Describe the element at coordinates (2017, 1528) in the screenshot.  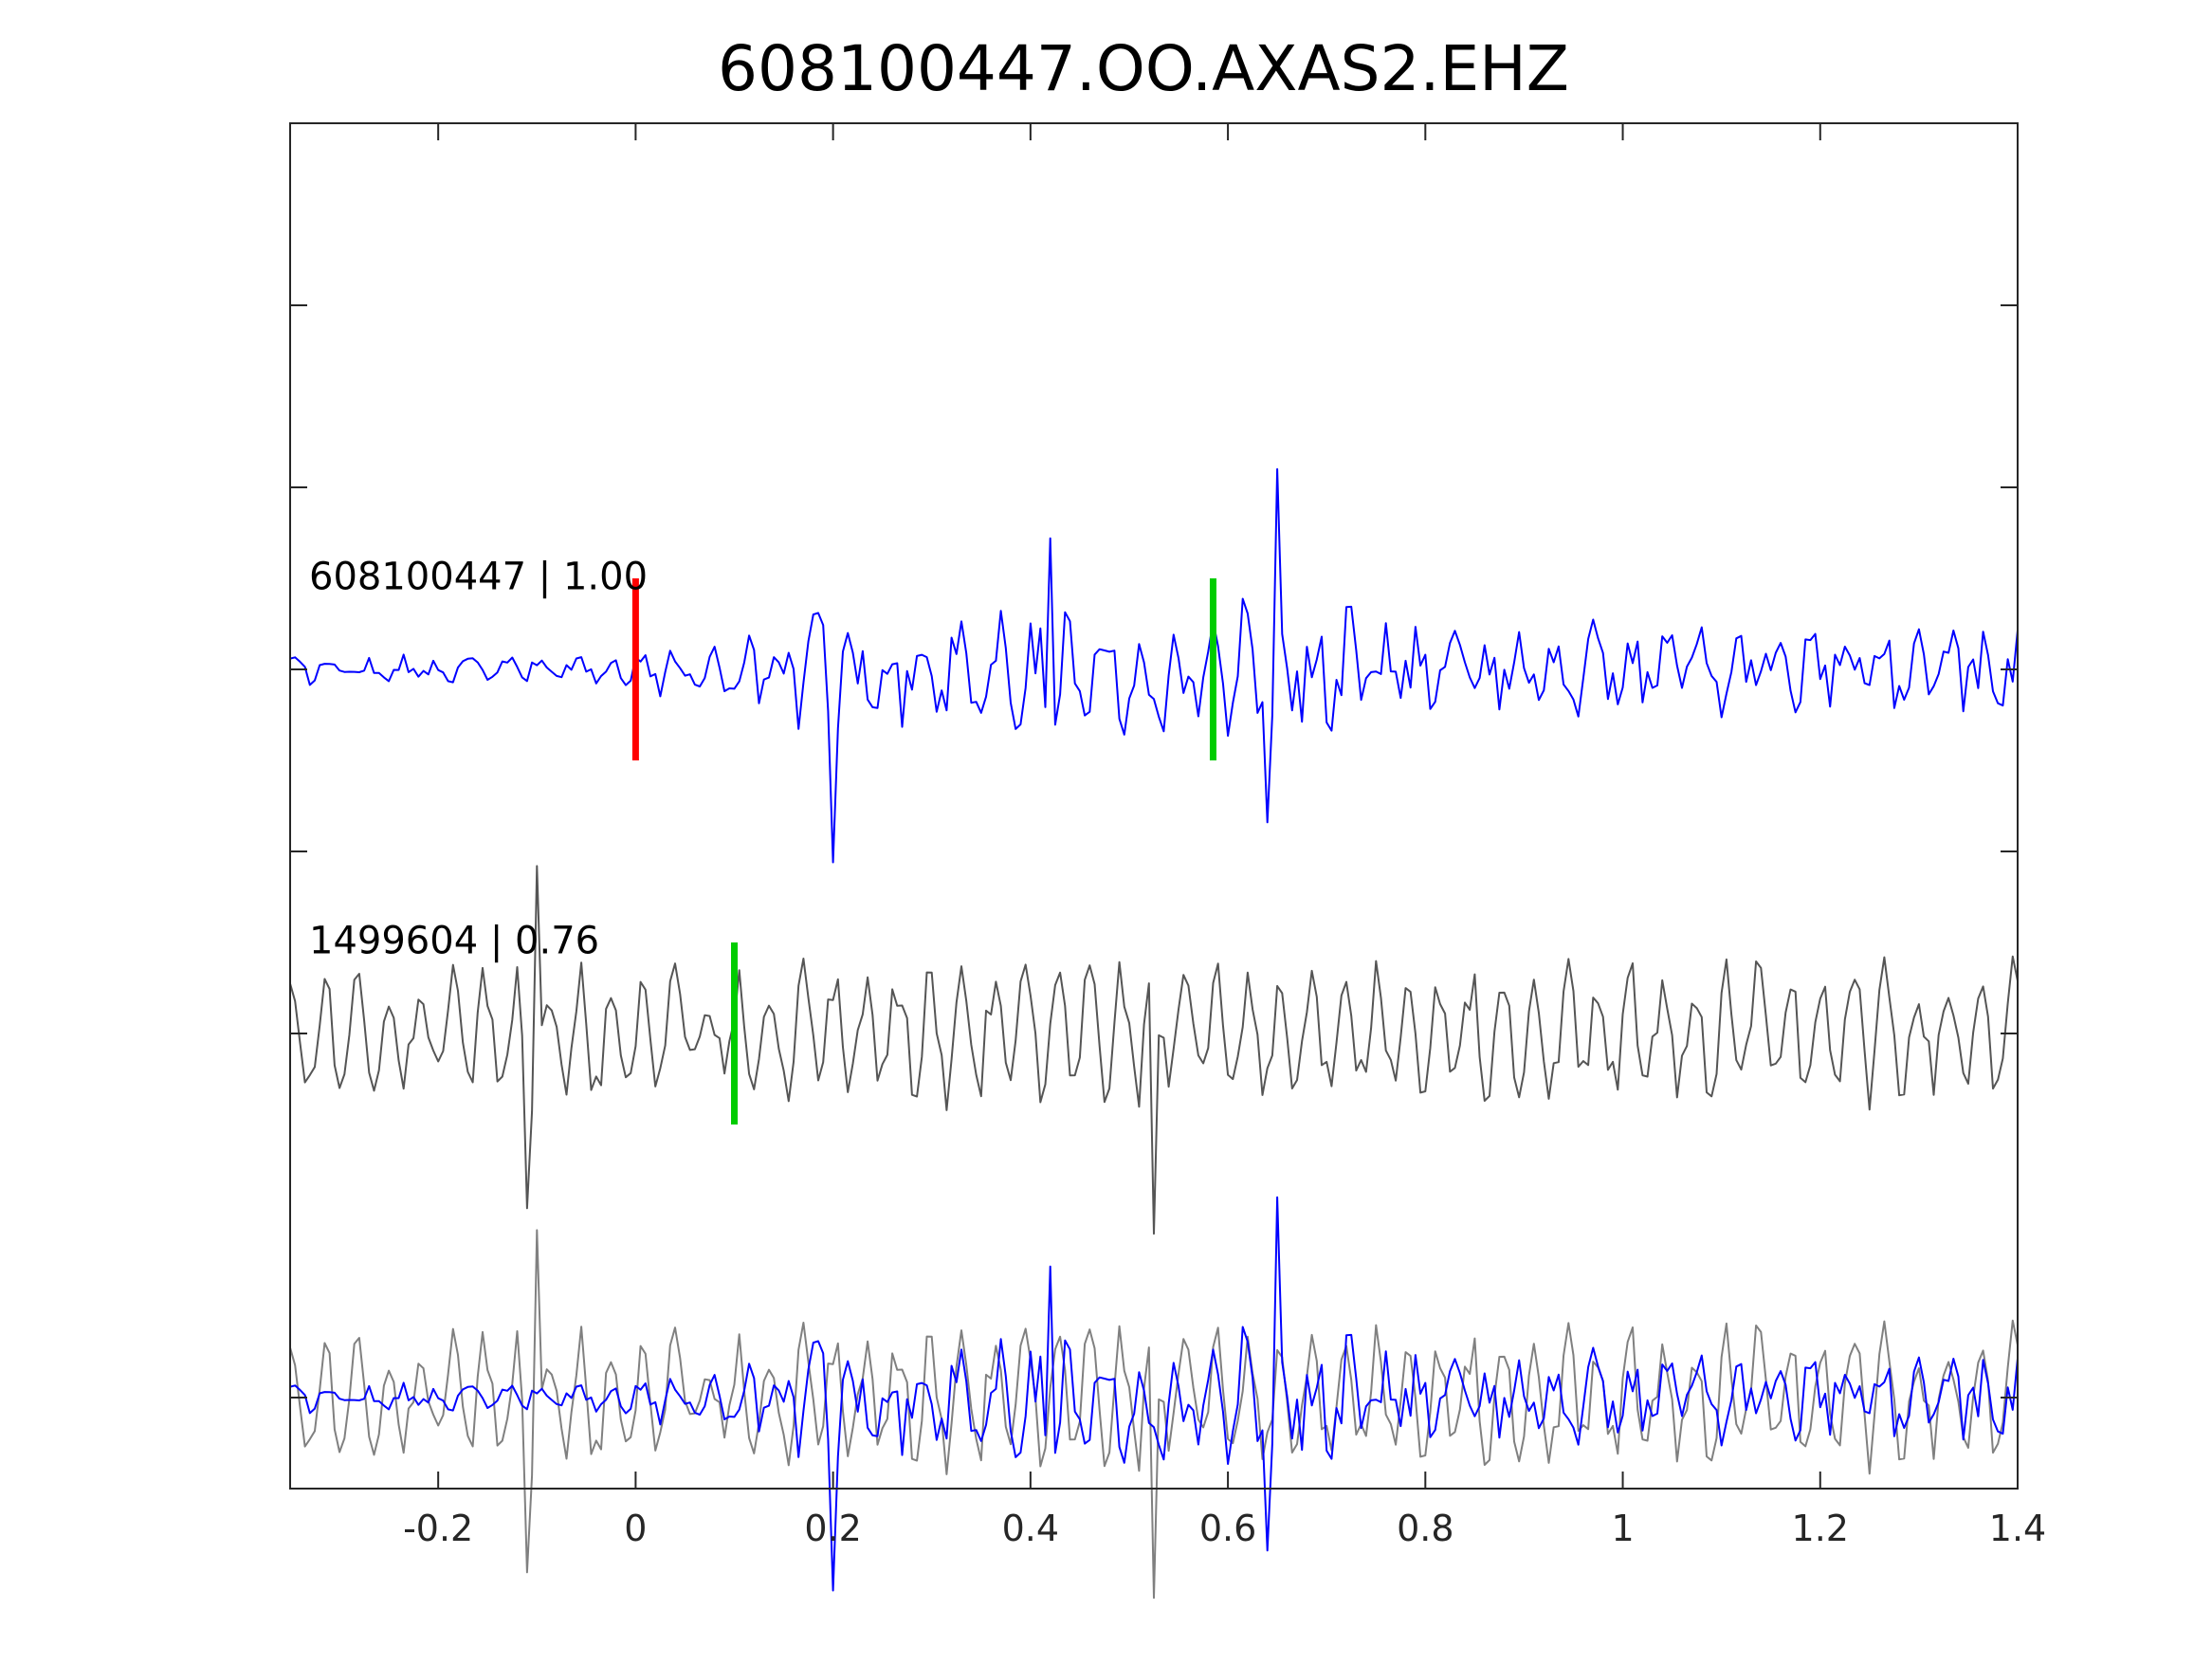
I see `x-tick-label: 1.4` at that location.